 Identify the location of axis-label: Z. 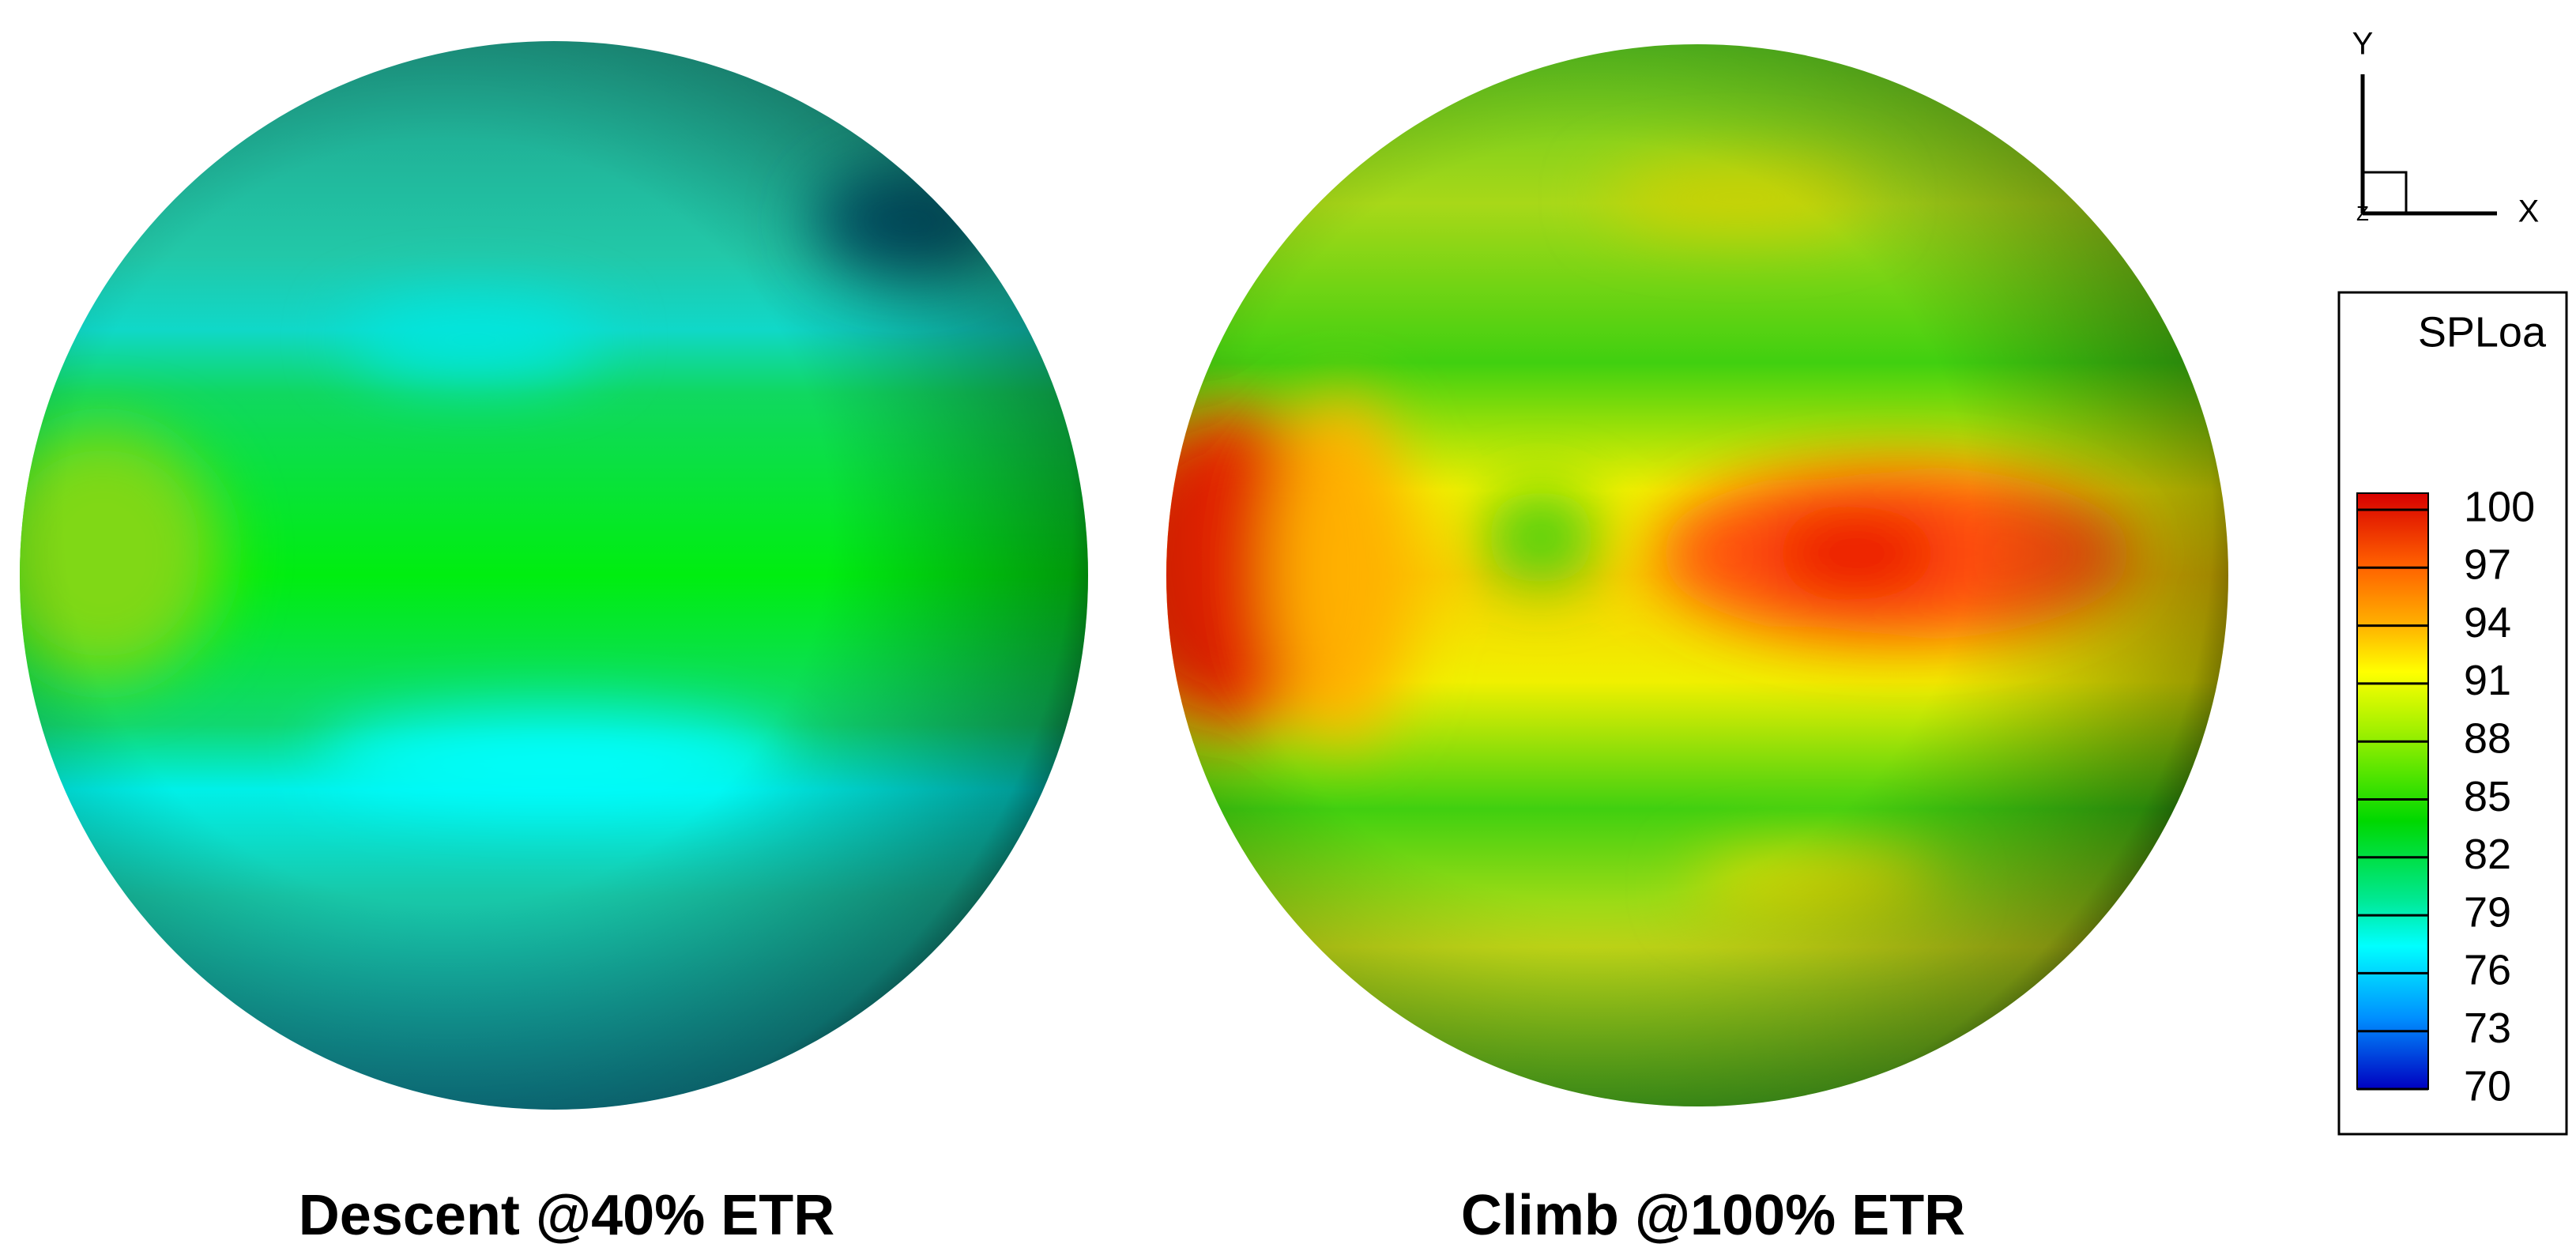
(2362, 213).